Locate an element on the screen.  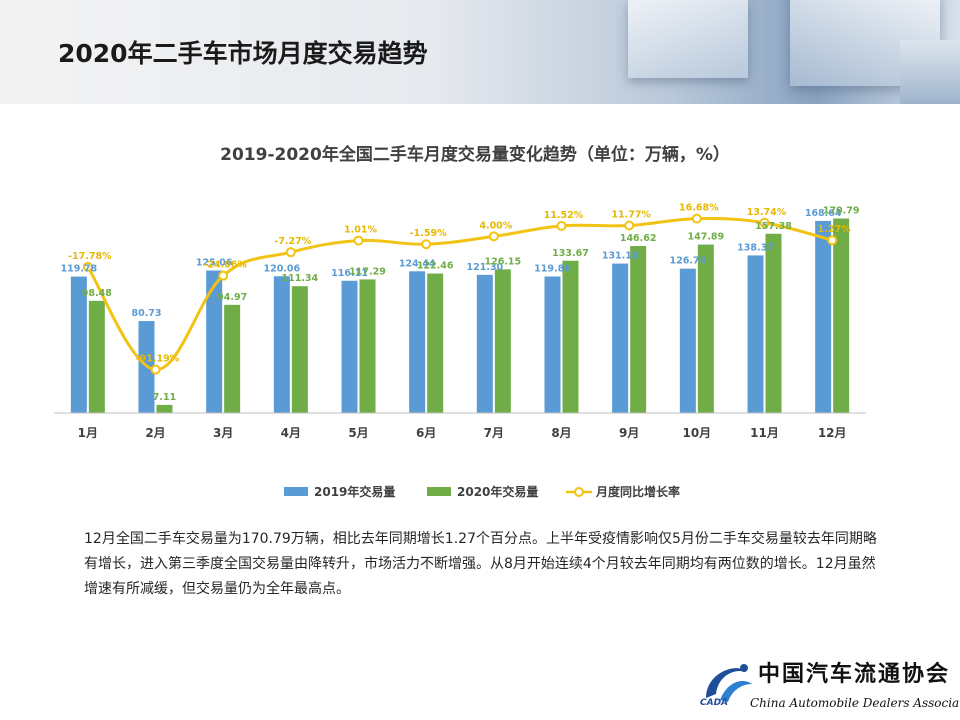
x-tick-label: 1月 is located at coordinates (88, 433).